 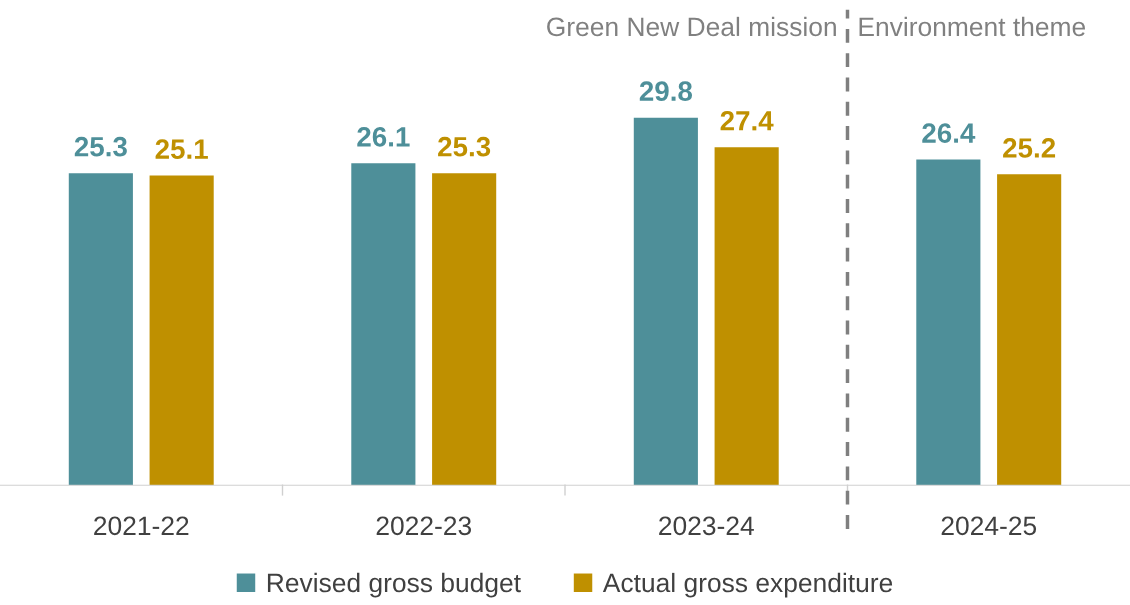 What do you see at coordinates (666, 91) in the screenshot?
I see `data-label: 29.8` at bounding box center [666, 91].